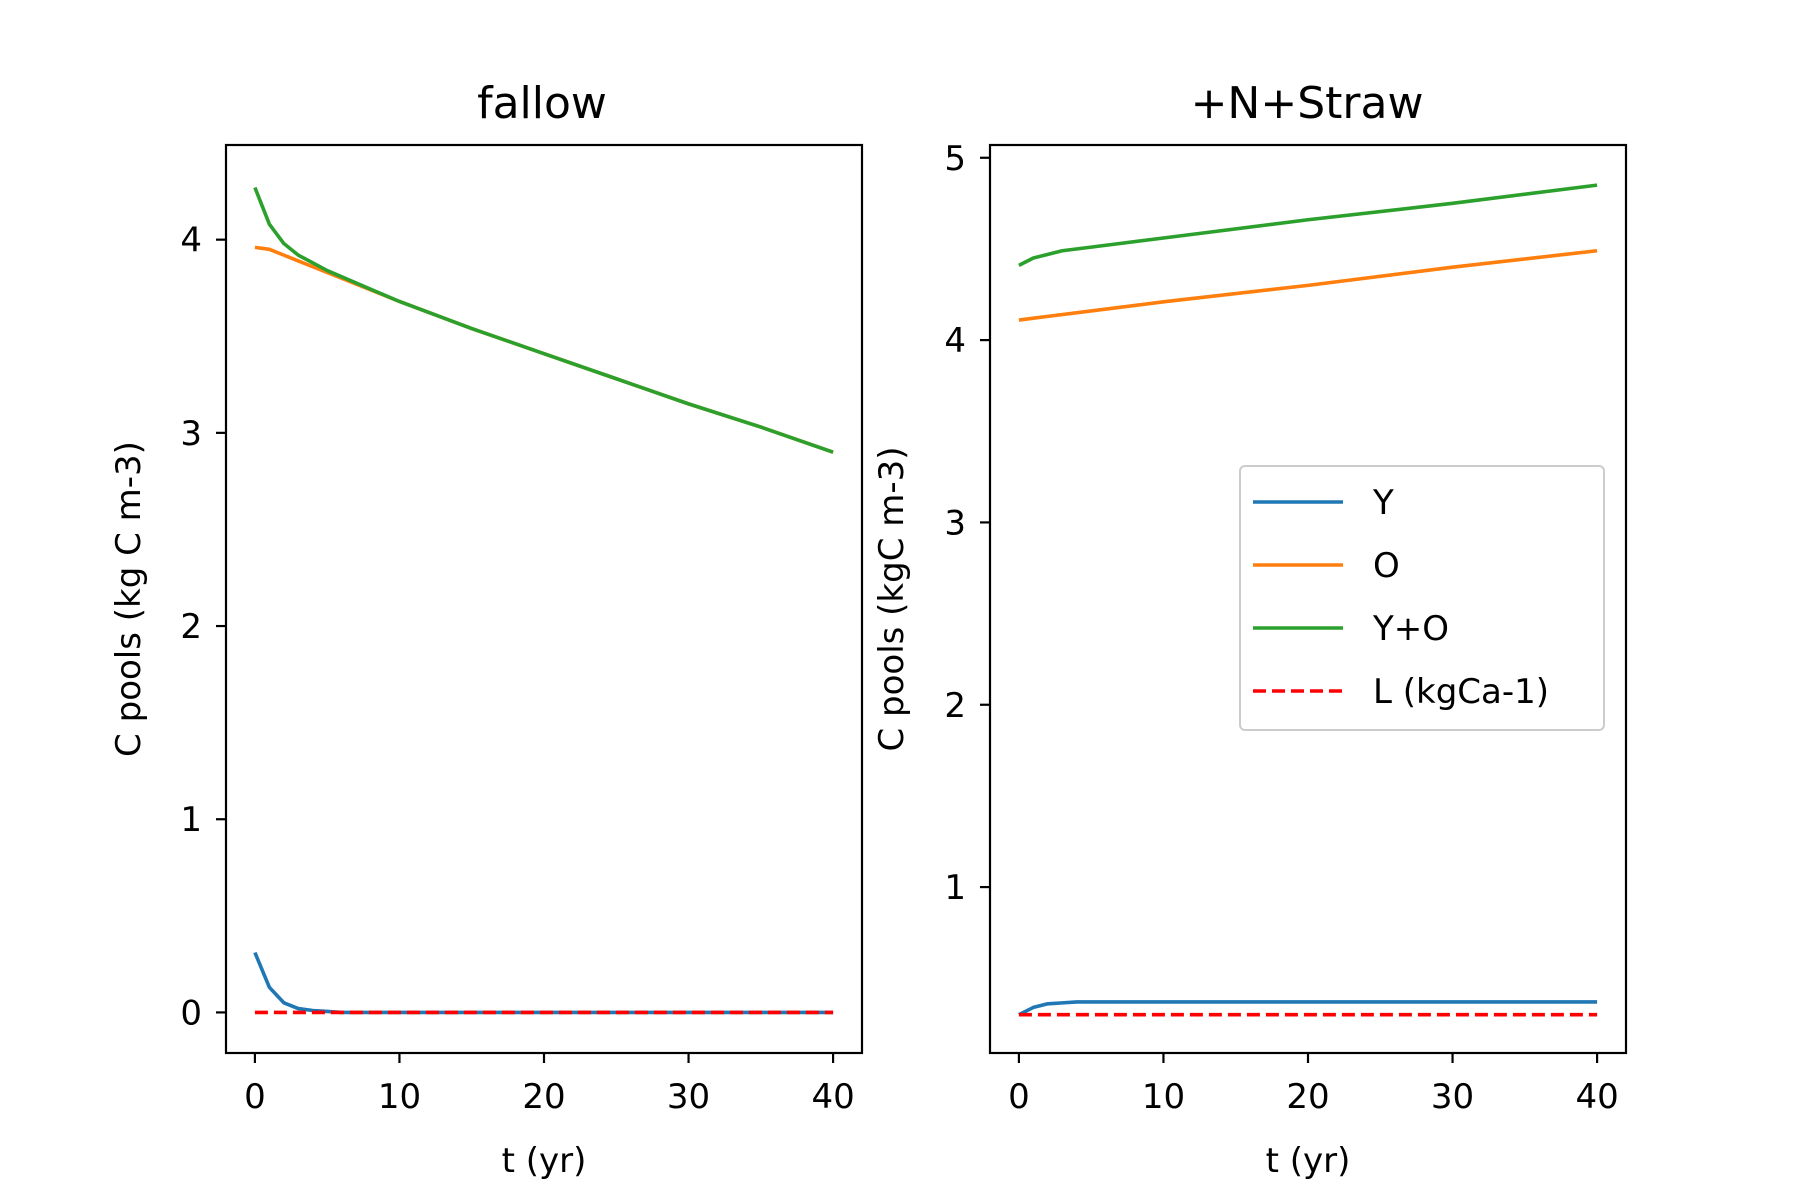 This screenshot has width=1800, height=1200. I want to click on y-axis-label: C pools (kgC m-3), so click(892, 598).